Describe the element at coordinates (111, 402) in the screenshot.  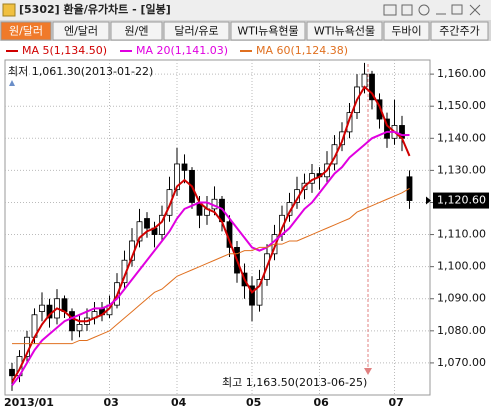
I see `x-tick-label: 03` at that location.